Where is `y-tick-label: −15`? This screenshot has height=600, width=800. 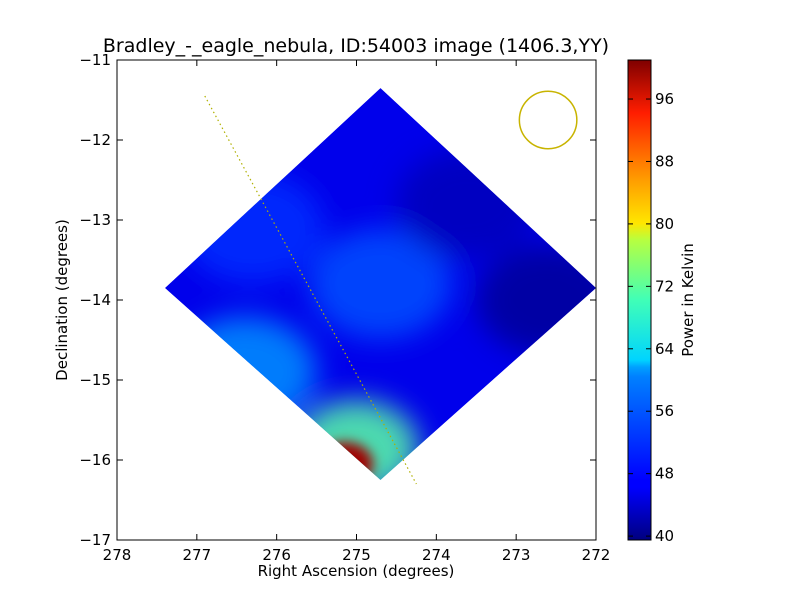
y-tick-label: −15 is located at coordinates (95, 380).